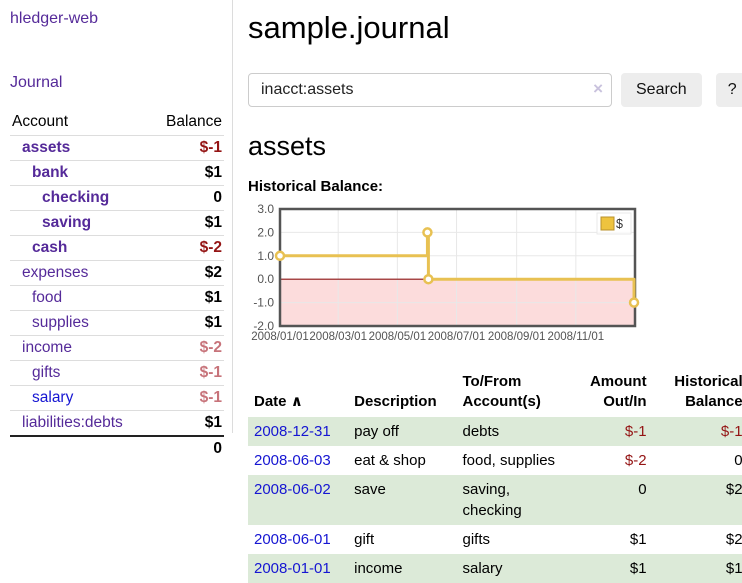 This screenshot has width=742, height=583. What do you see at coordinates (117, 148) in the screenshot?
I see `account-row-assets: assets $-1` at bounding box center [117, 148].